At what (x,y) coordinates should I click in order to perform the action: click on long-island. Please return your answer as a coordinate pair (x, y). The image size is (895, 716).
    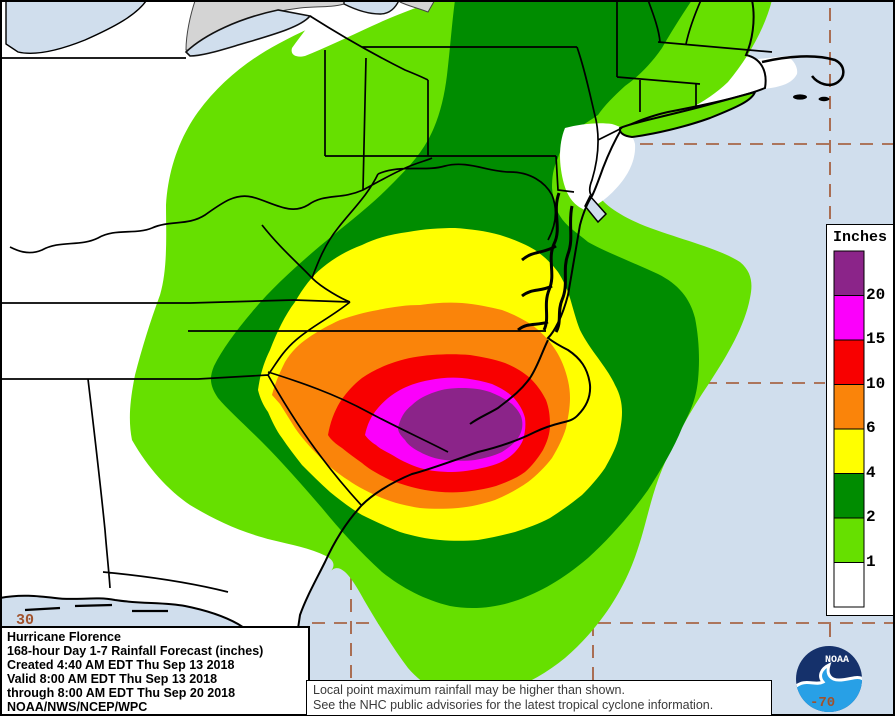
    Looking at the image, I should click on (687, 114).